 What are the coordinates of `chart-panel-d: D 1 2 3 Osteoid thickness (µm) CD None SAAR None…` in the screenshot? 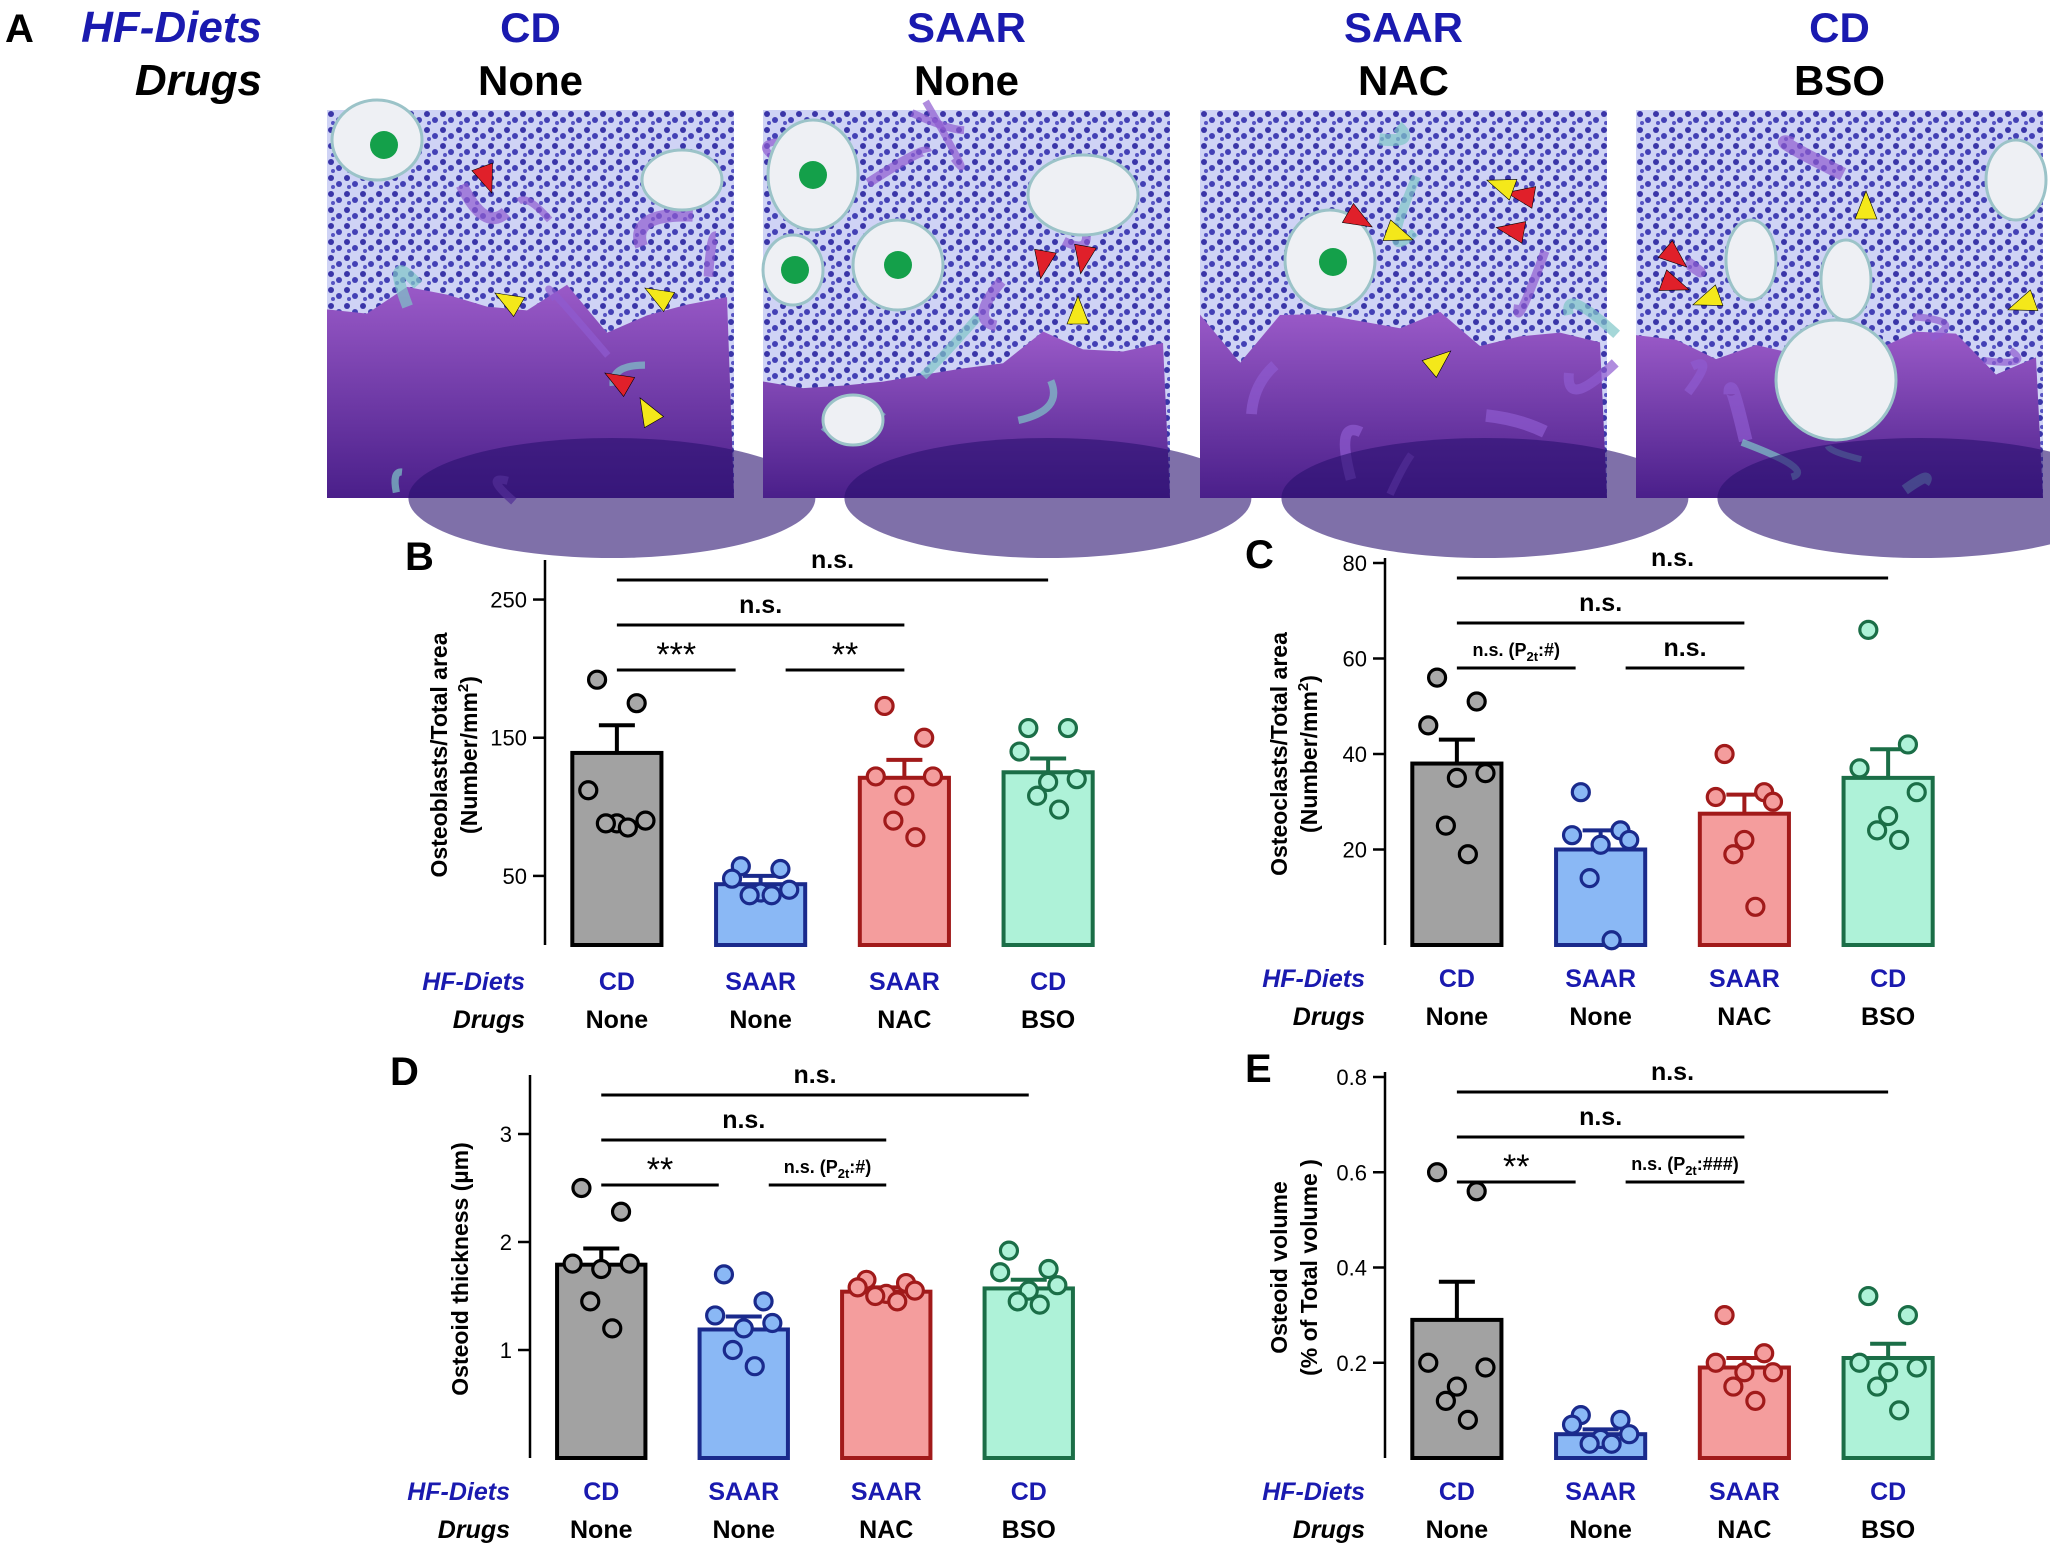 It's located at (732, 1297).